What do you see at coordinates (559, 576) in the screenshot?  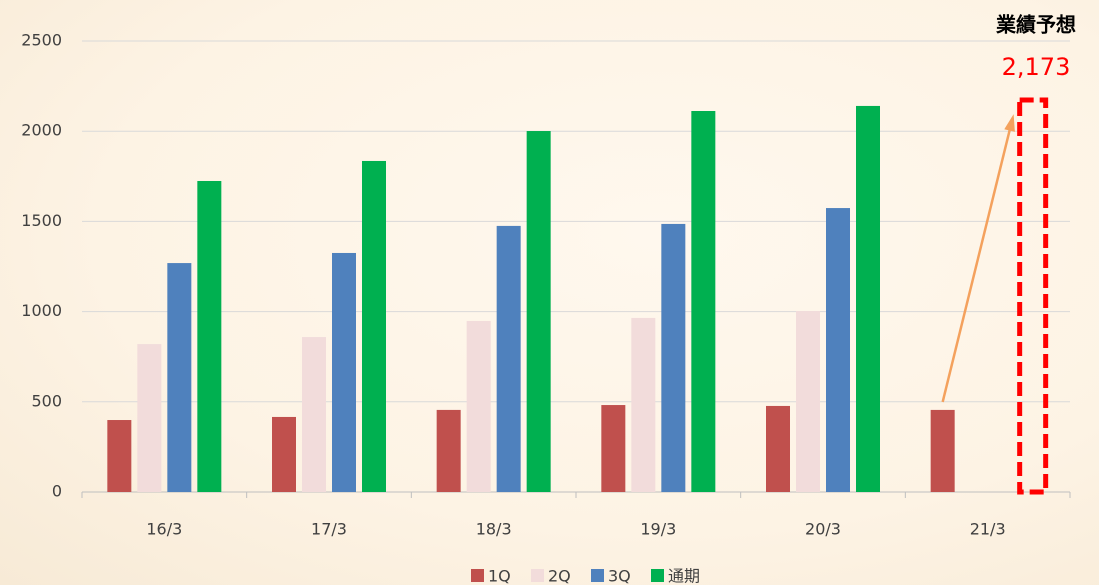 I see `legend-label: 2Q` at bounding box center [559, 576].